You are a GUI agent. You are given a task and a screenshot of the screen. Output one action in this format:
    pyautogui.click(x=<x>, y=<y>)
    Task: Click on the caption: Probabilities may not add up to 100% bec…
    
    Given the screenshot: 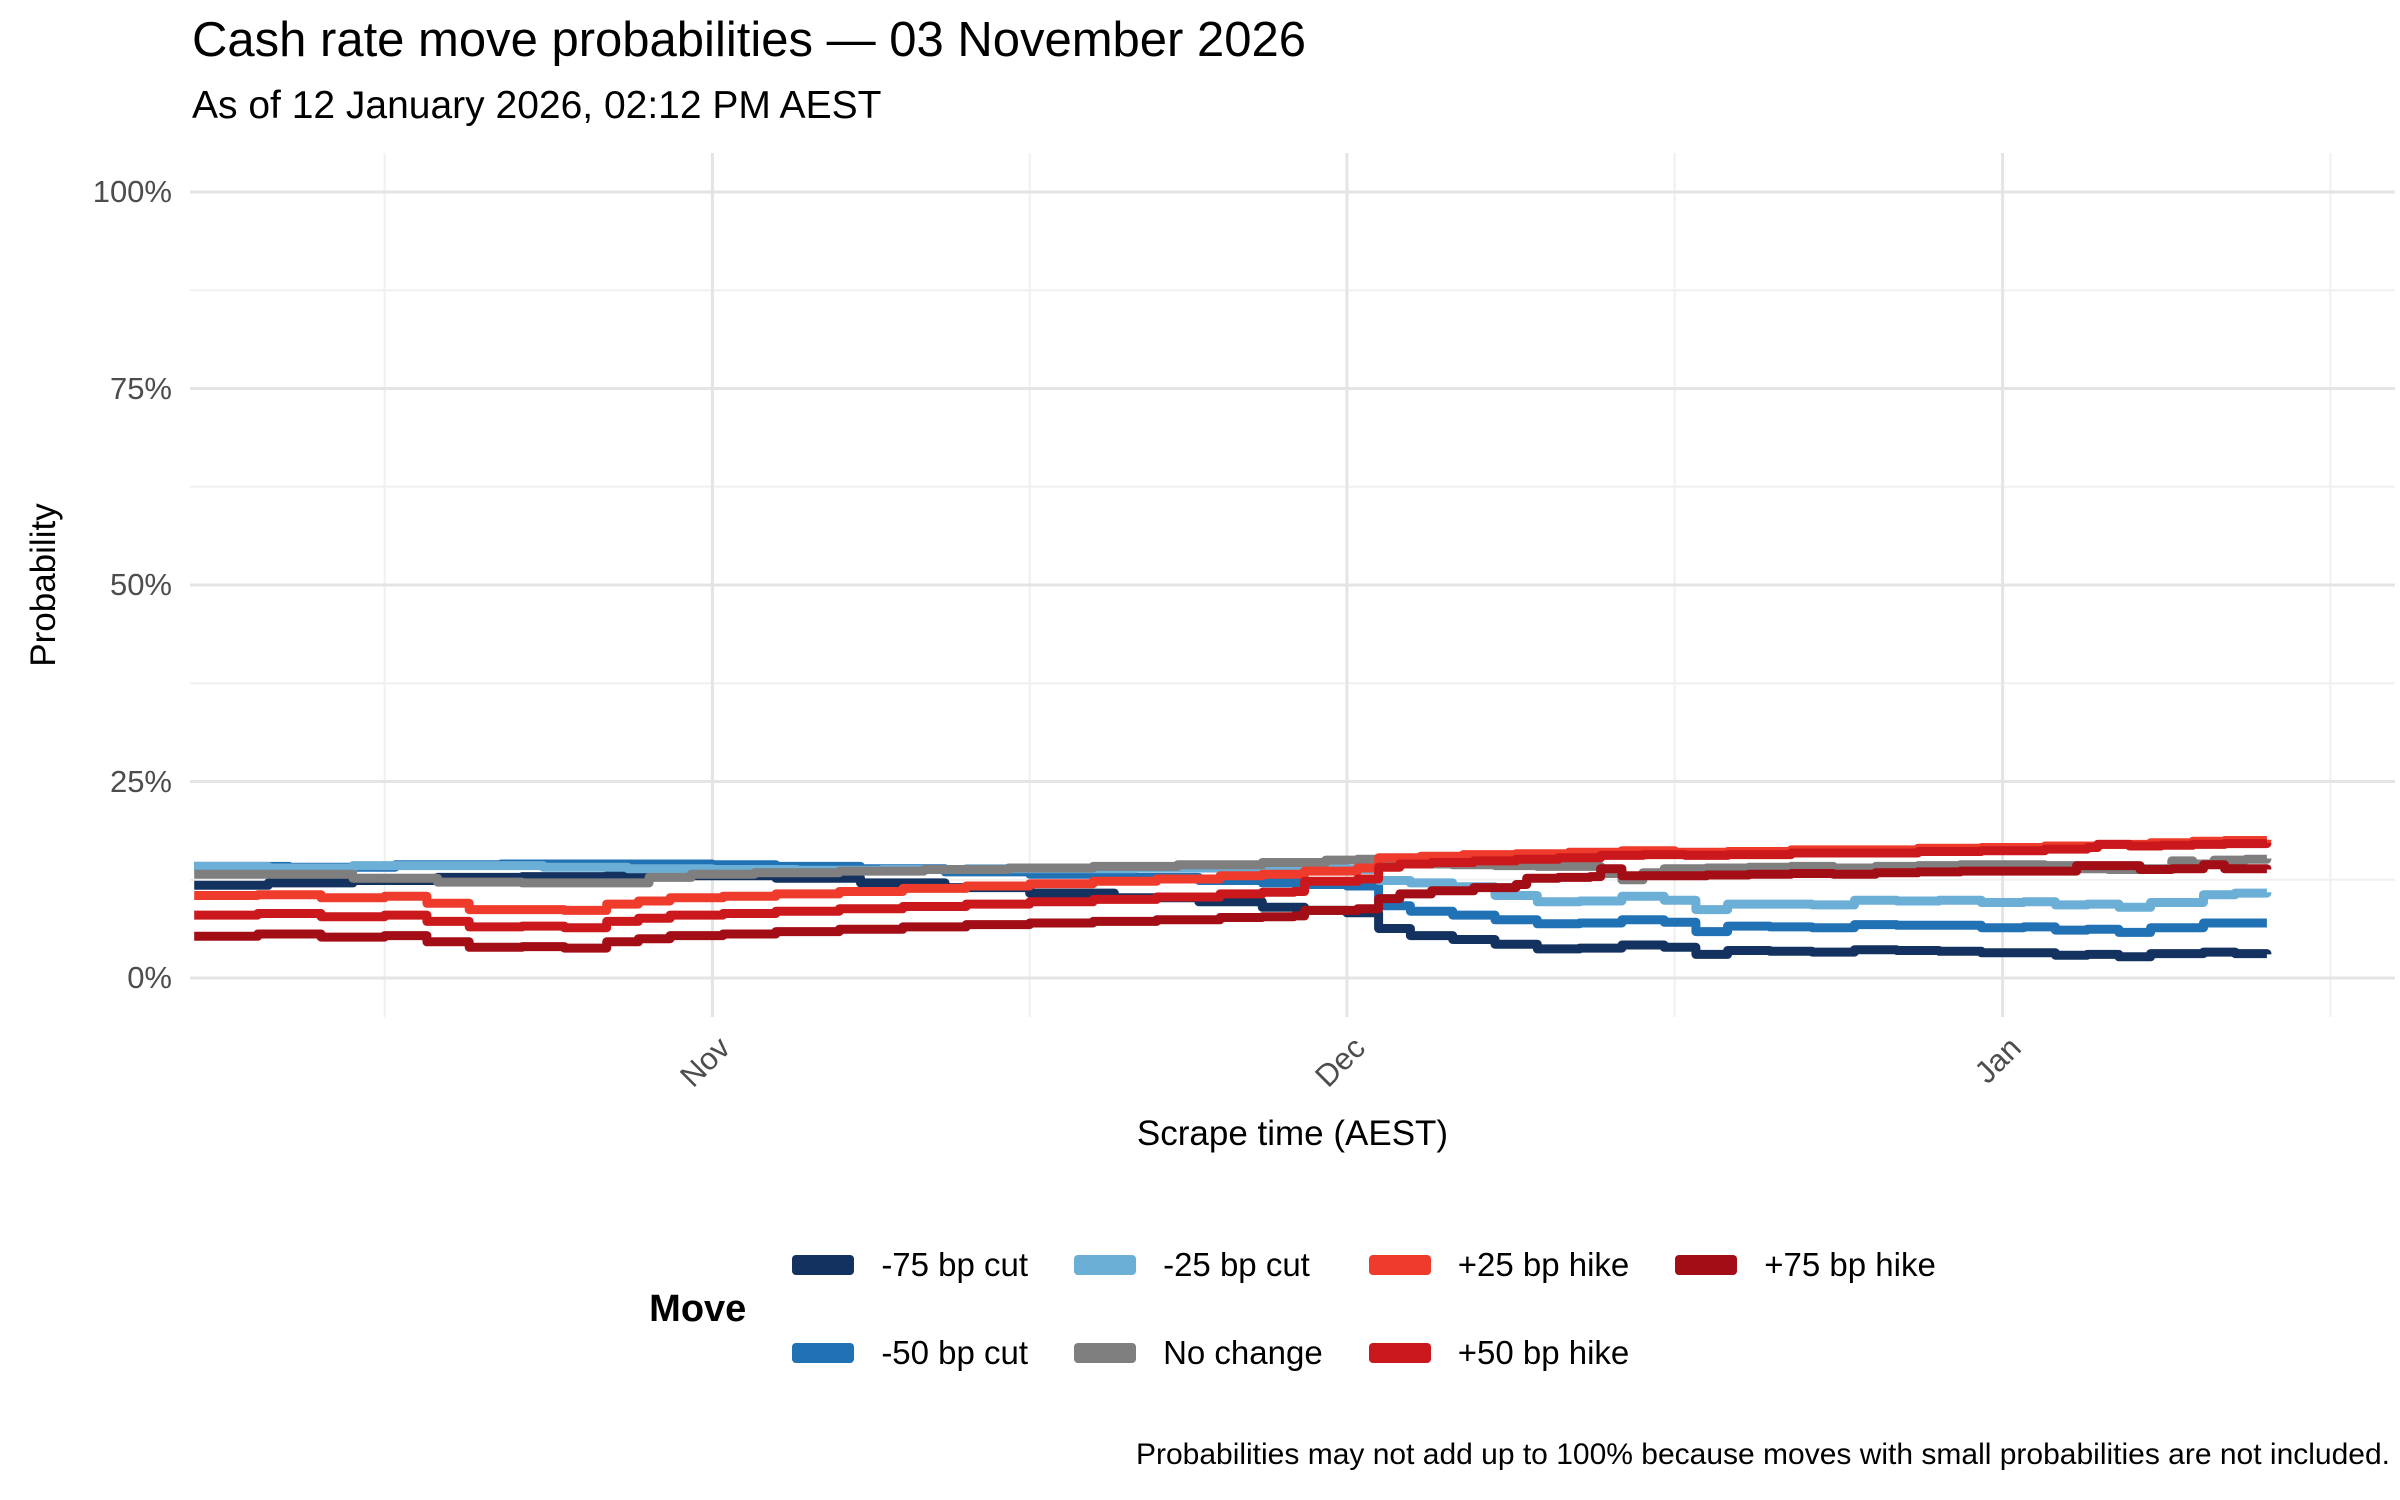 What is the action you would take?
    pyautogui.click(x=1762, y=1454)
    